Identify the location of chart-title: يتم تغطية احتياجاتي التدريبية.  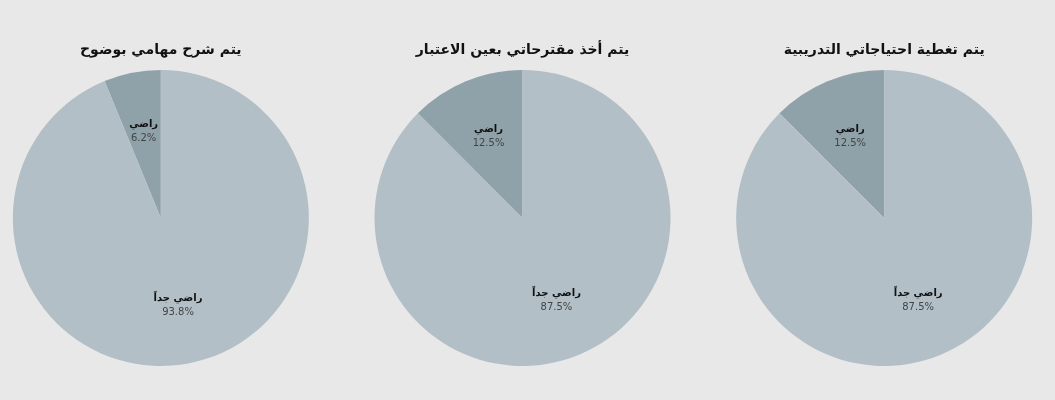
(884, 49).